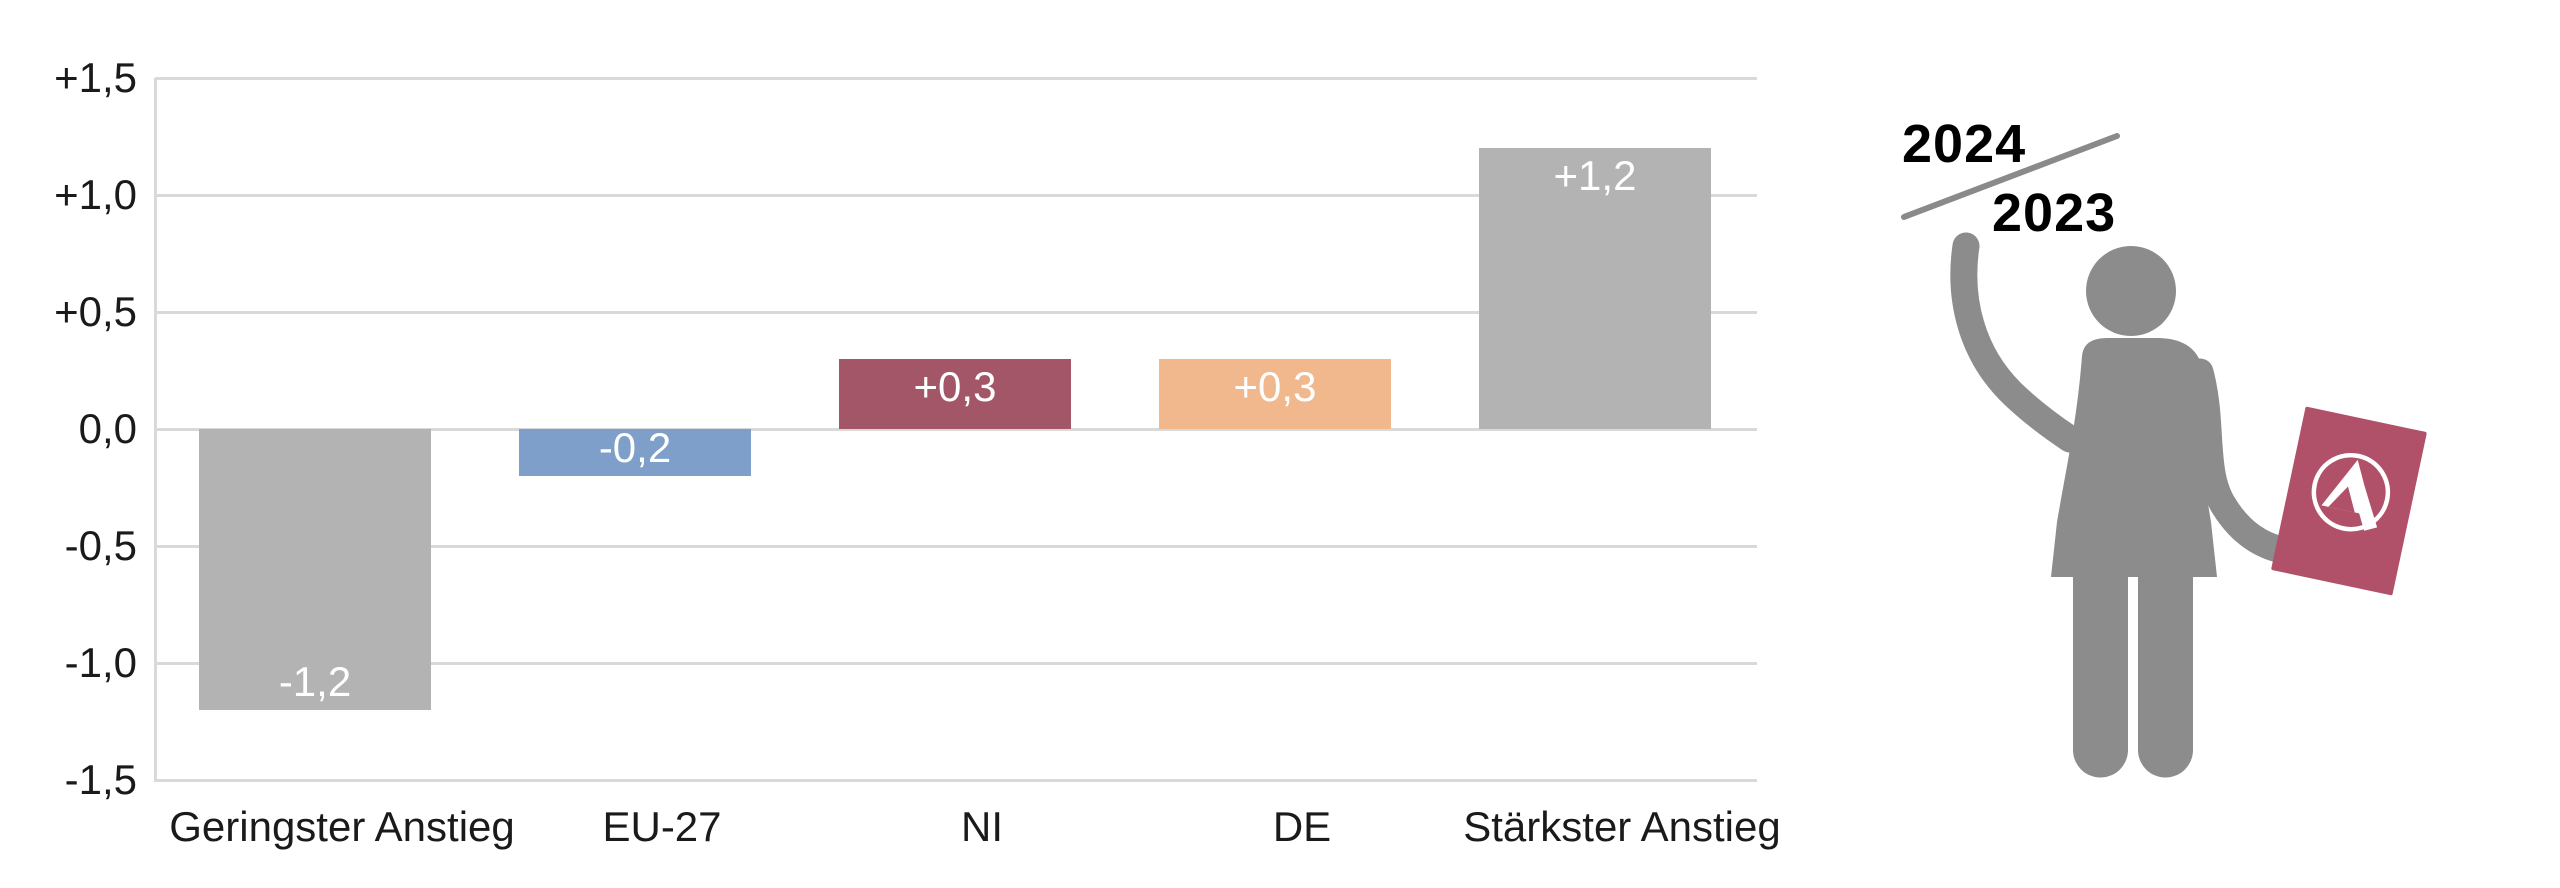  I want to click on bar-value-label: -1,2, so click(315, 681).